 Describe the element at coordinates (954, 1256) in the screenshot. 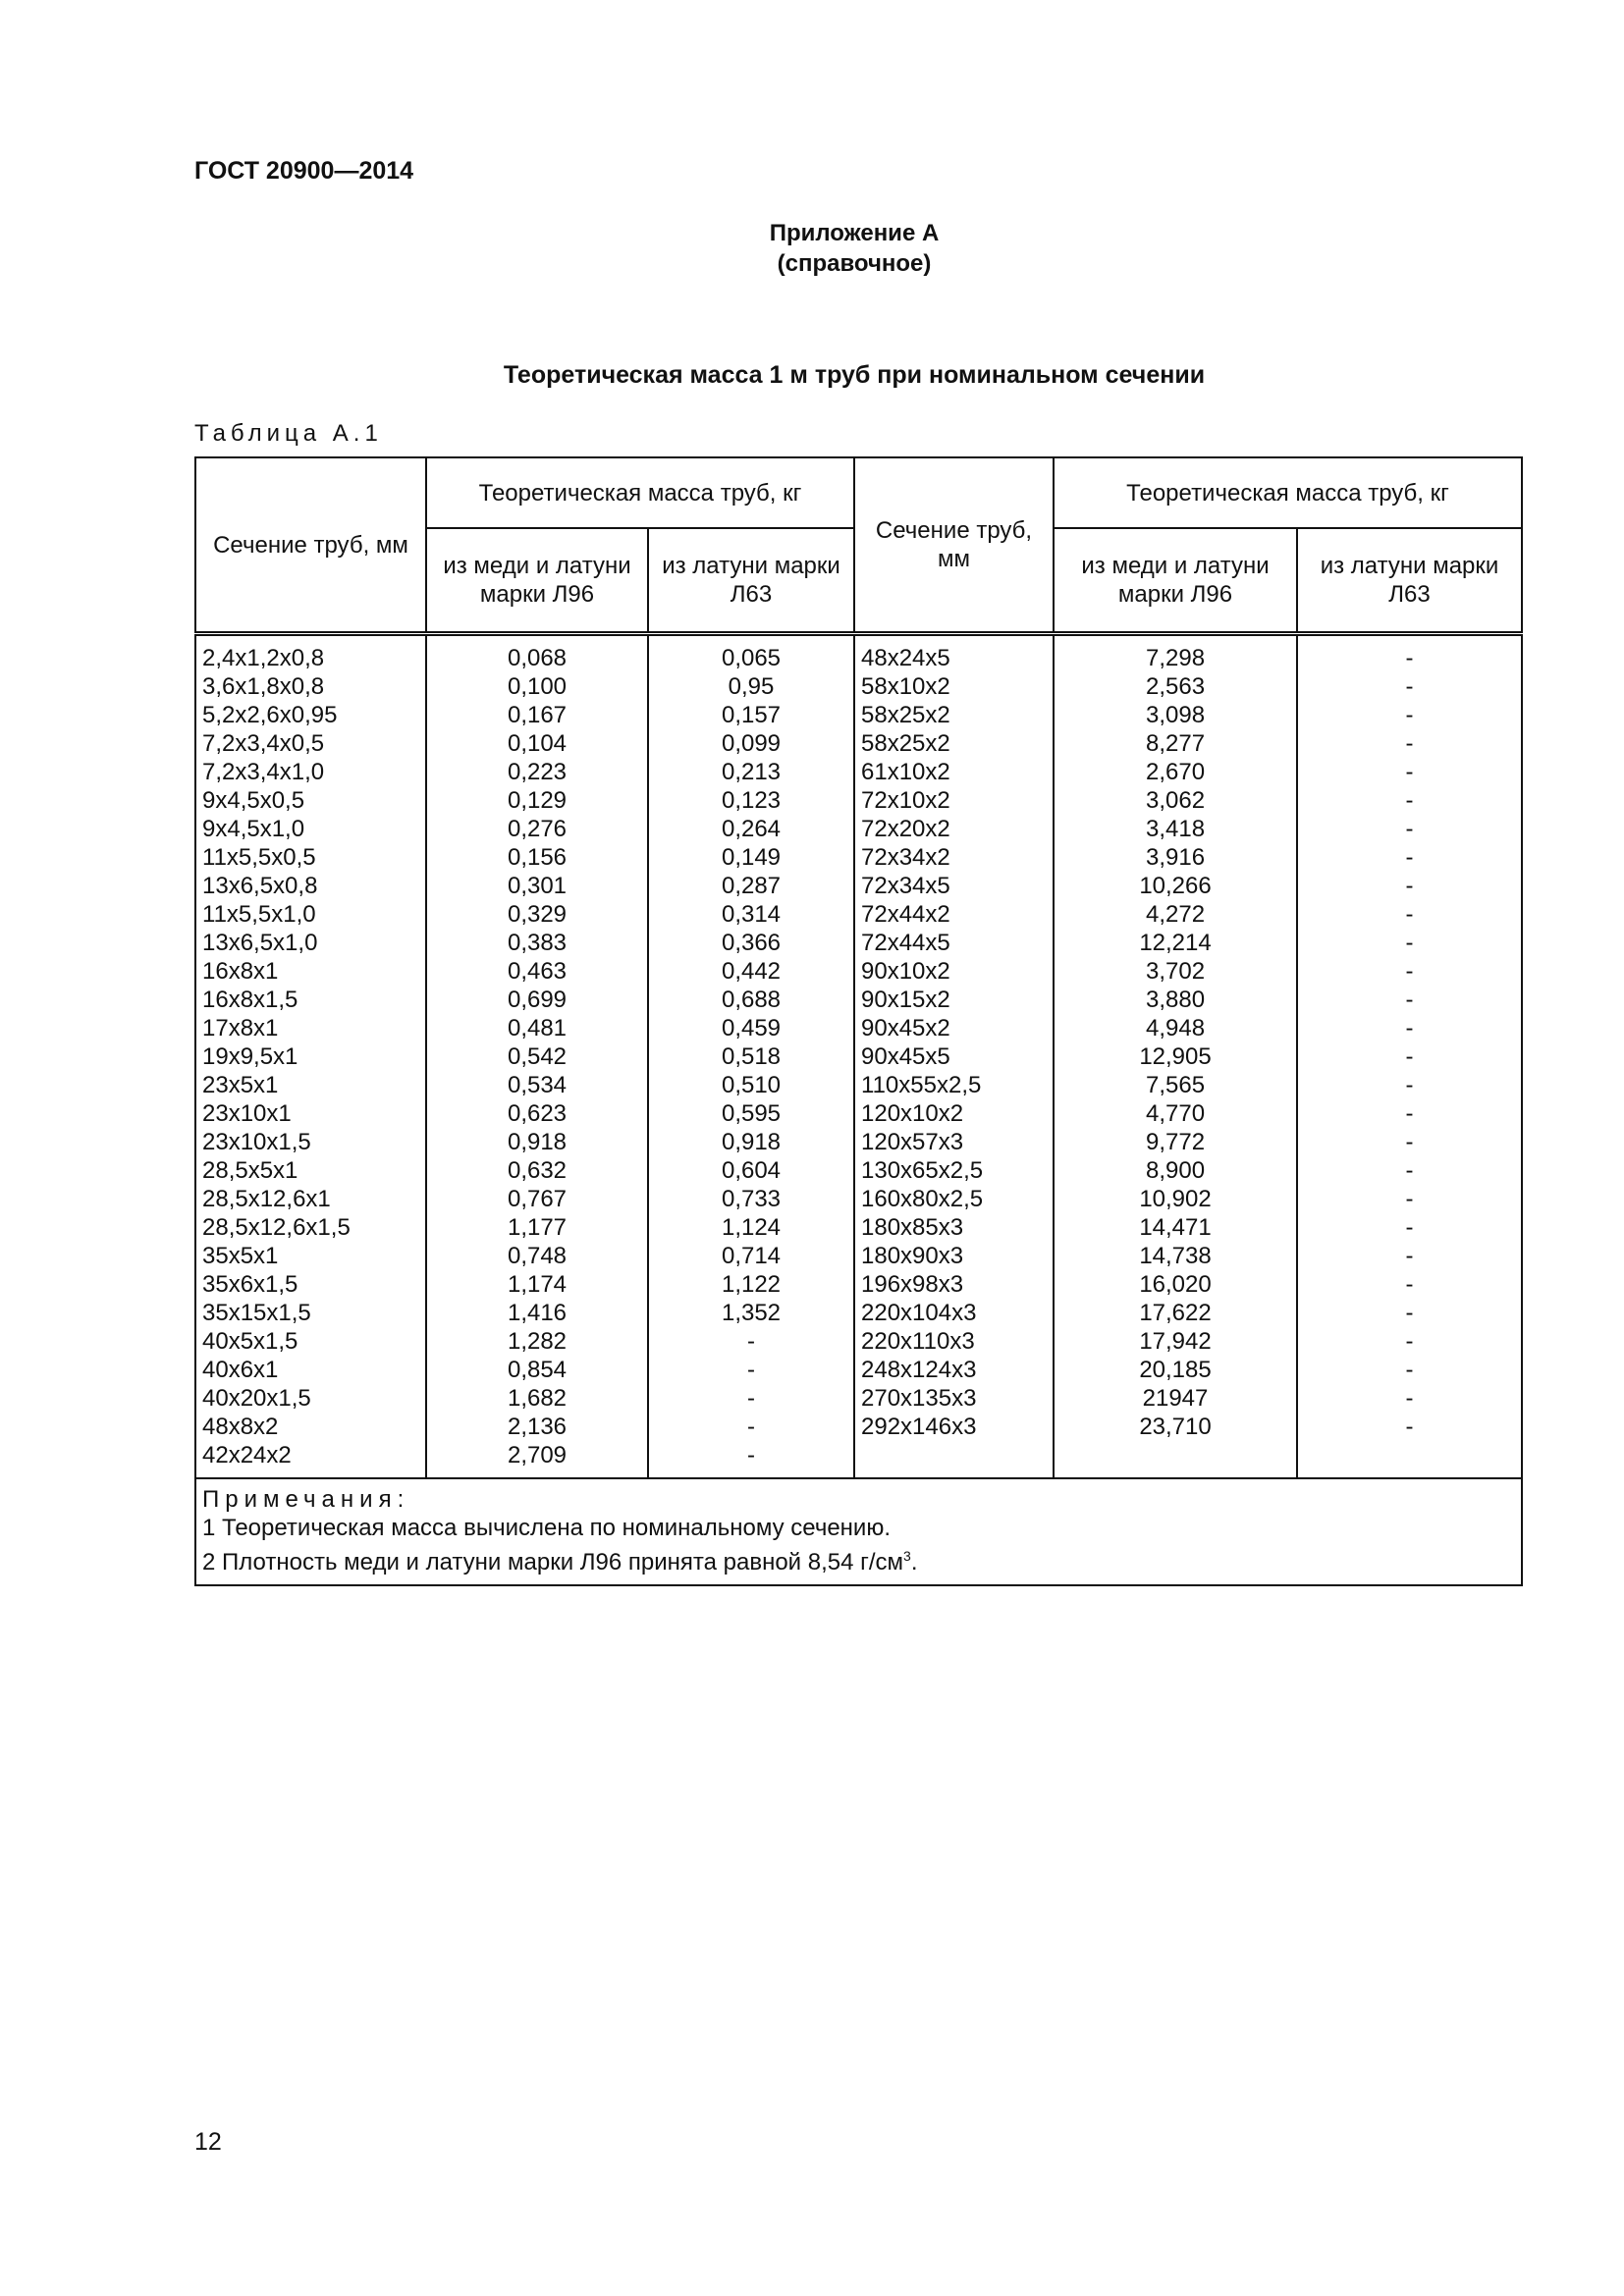

I see `cell-section: 180x90x3` at that location.